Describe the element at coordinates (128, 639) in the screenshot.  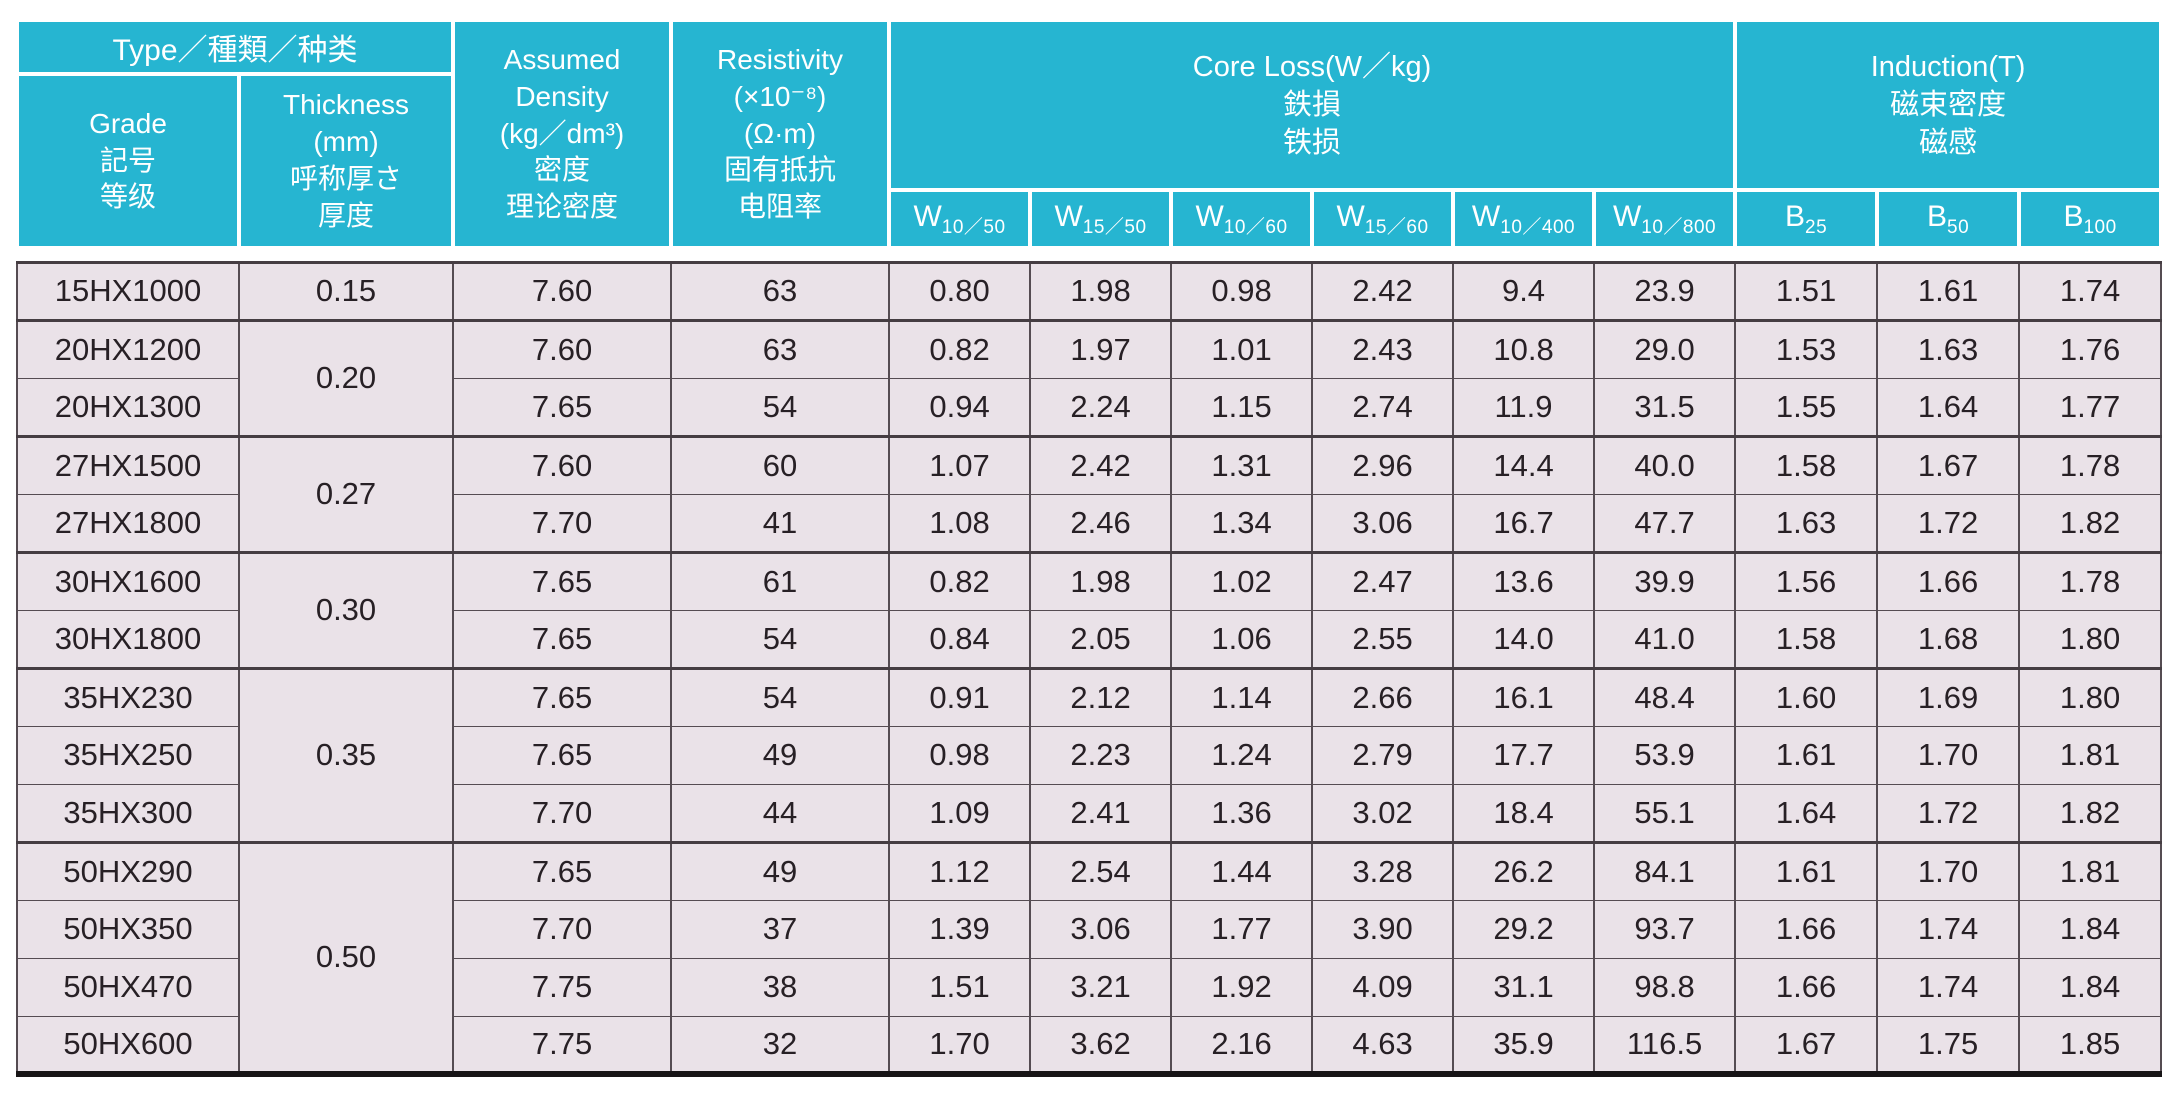
I see `grade-cell: 30HX1800` at that location.